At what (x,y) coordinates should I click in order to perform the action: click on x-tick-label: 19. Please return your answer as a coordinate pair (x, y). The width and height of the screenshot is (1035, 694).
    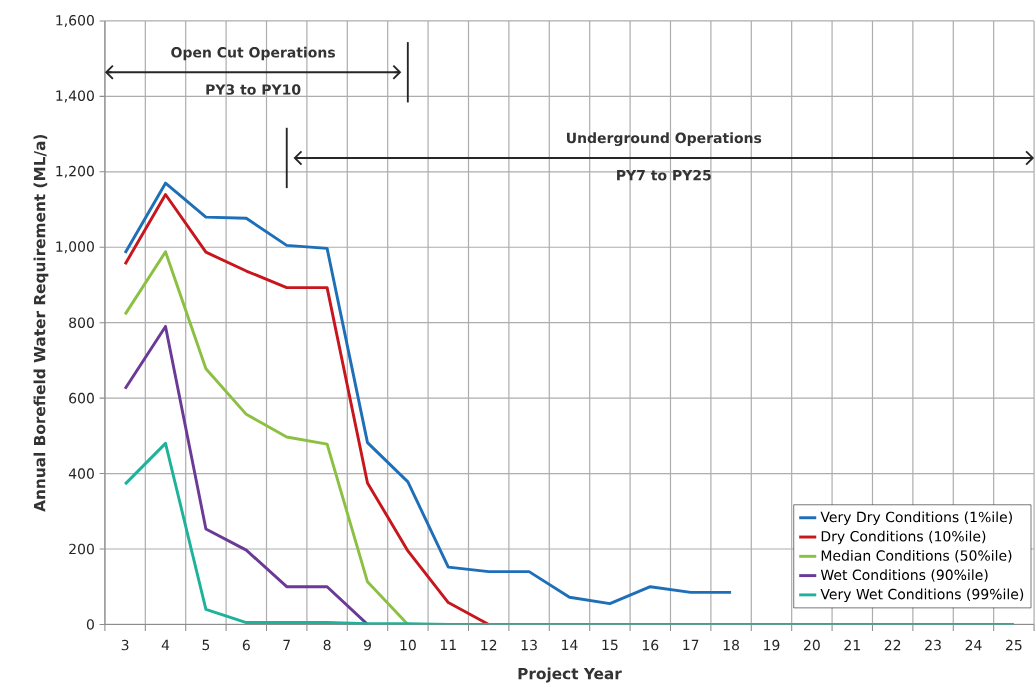
    Looking at the image, I should click on (772, 645).